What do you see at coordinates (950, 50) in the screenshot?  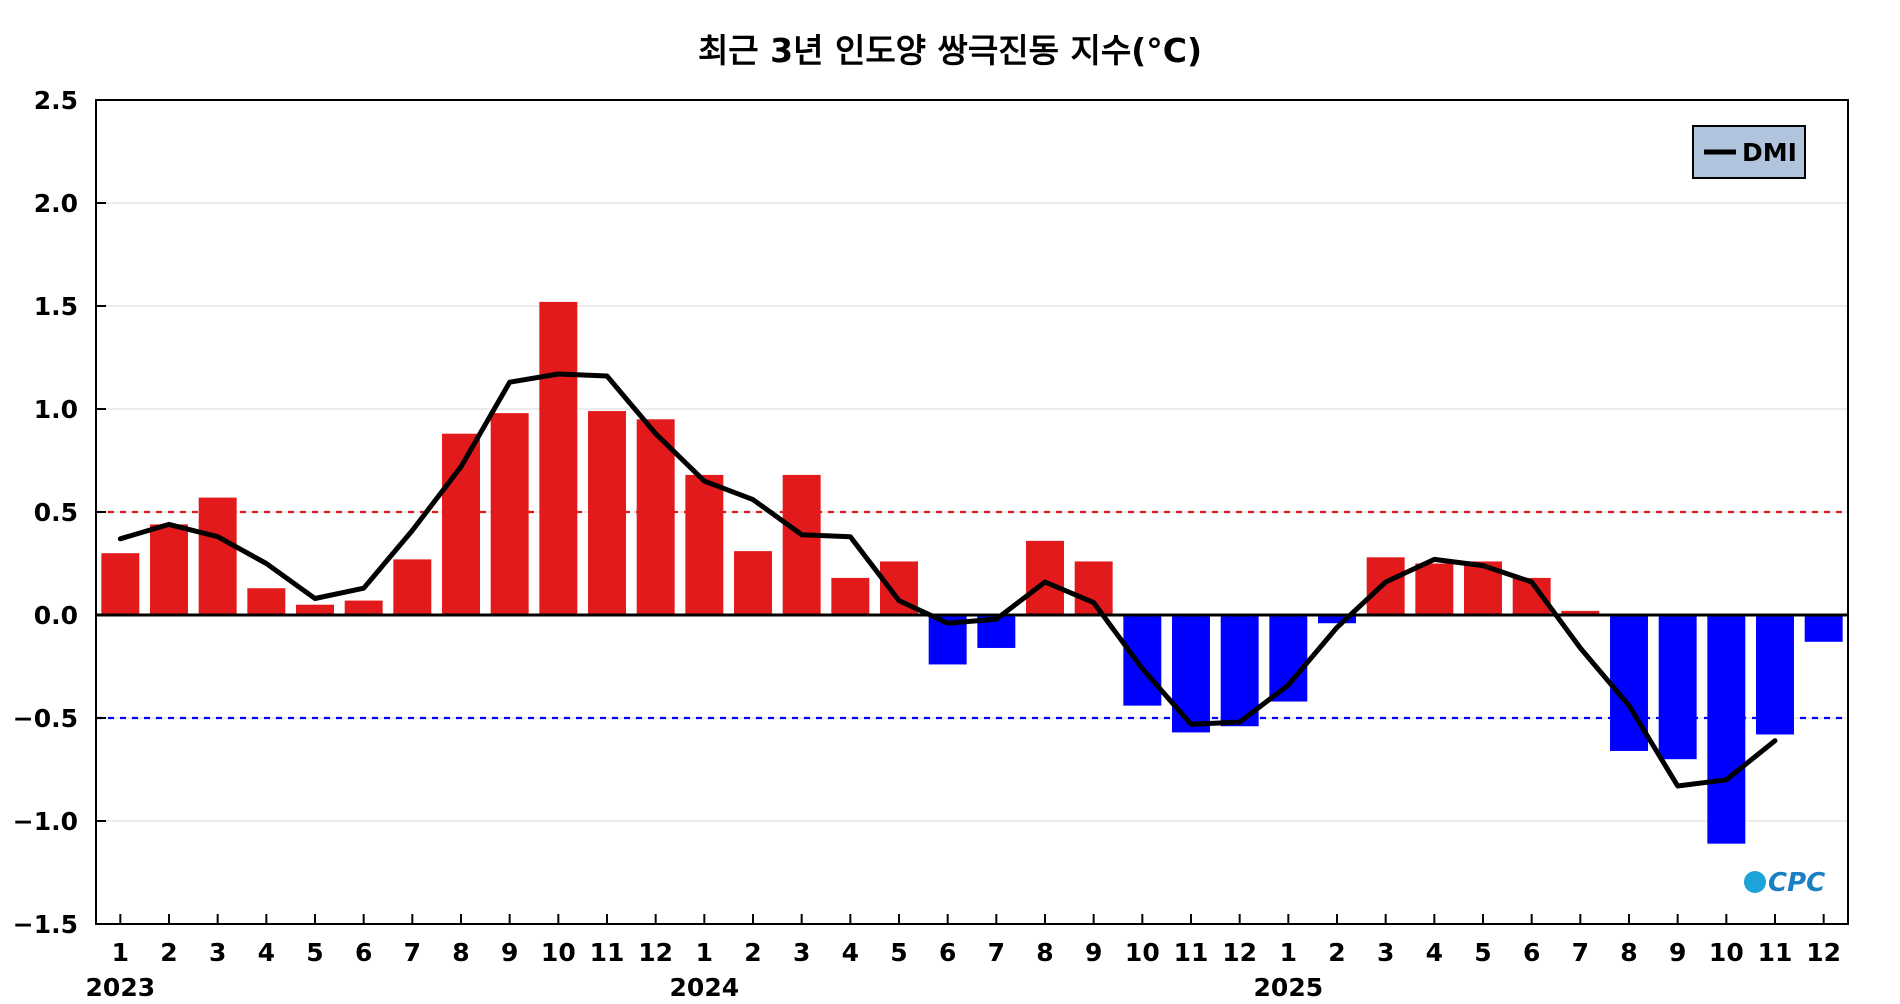 I see `chart-title: 최근 3년 인도양 쌍극진동 지수(°C)` at bounding box center [950, 50].